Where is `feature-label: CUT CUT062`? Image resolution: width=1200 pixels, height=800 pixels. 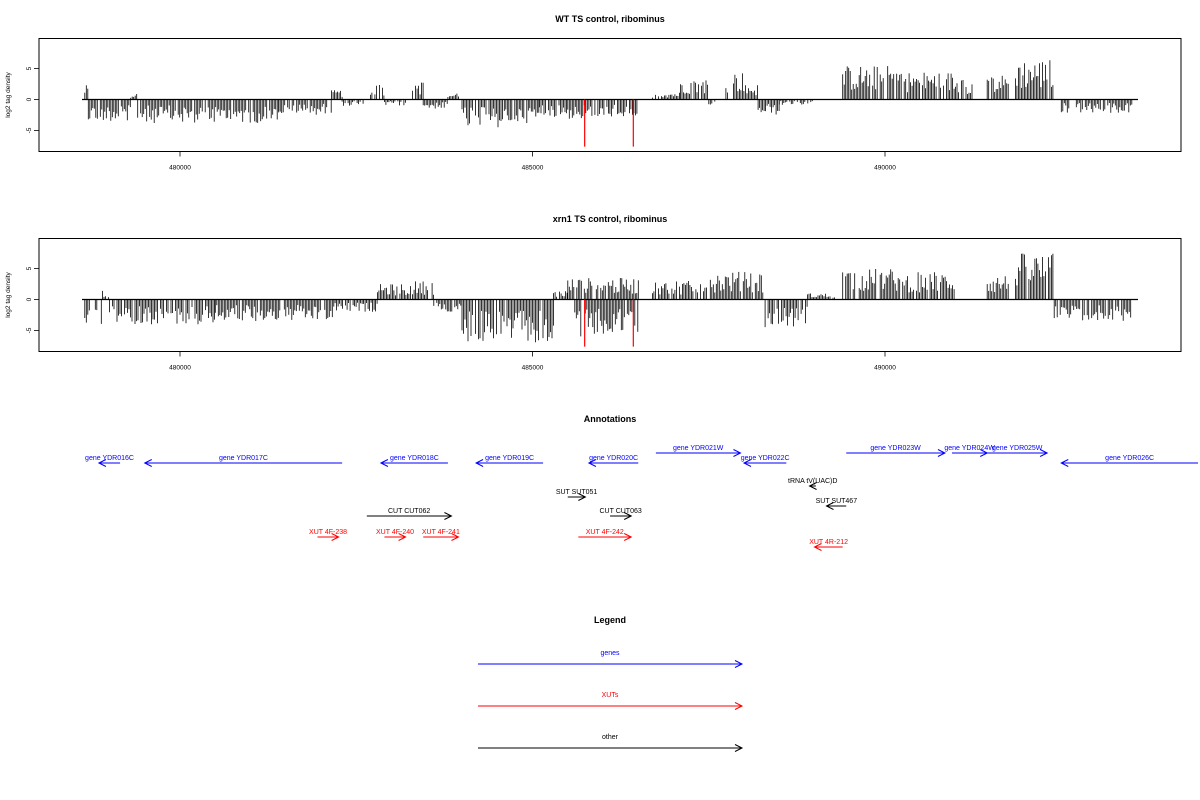
feature-label: CUT CUT062 is located at coordinates (409, 511).